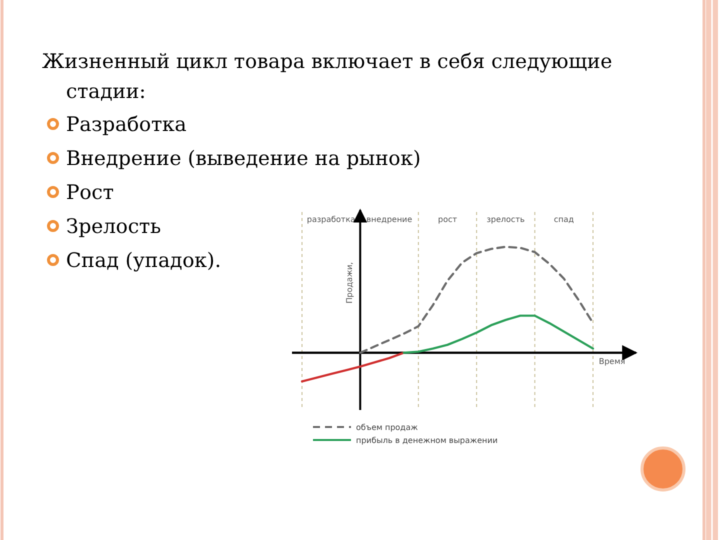 The width and height of the screenshot is (720, 540). What do you see at coordinates (331, 219) in the screenshot?
I see `x-tick-label: разработка` at bounding box center [331, 219].